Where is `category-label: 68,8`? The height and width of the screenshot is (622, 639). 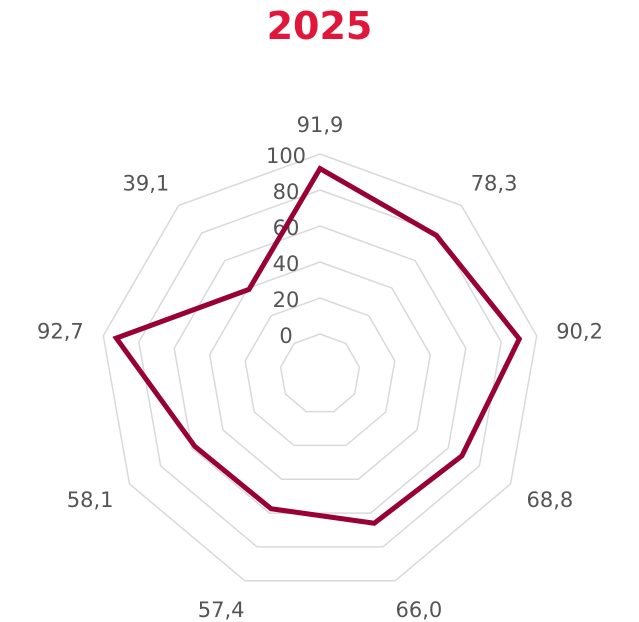
category-label: 68,8 is located at coordinates (550, 500).